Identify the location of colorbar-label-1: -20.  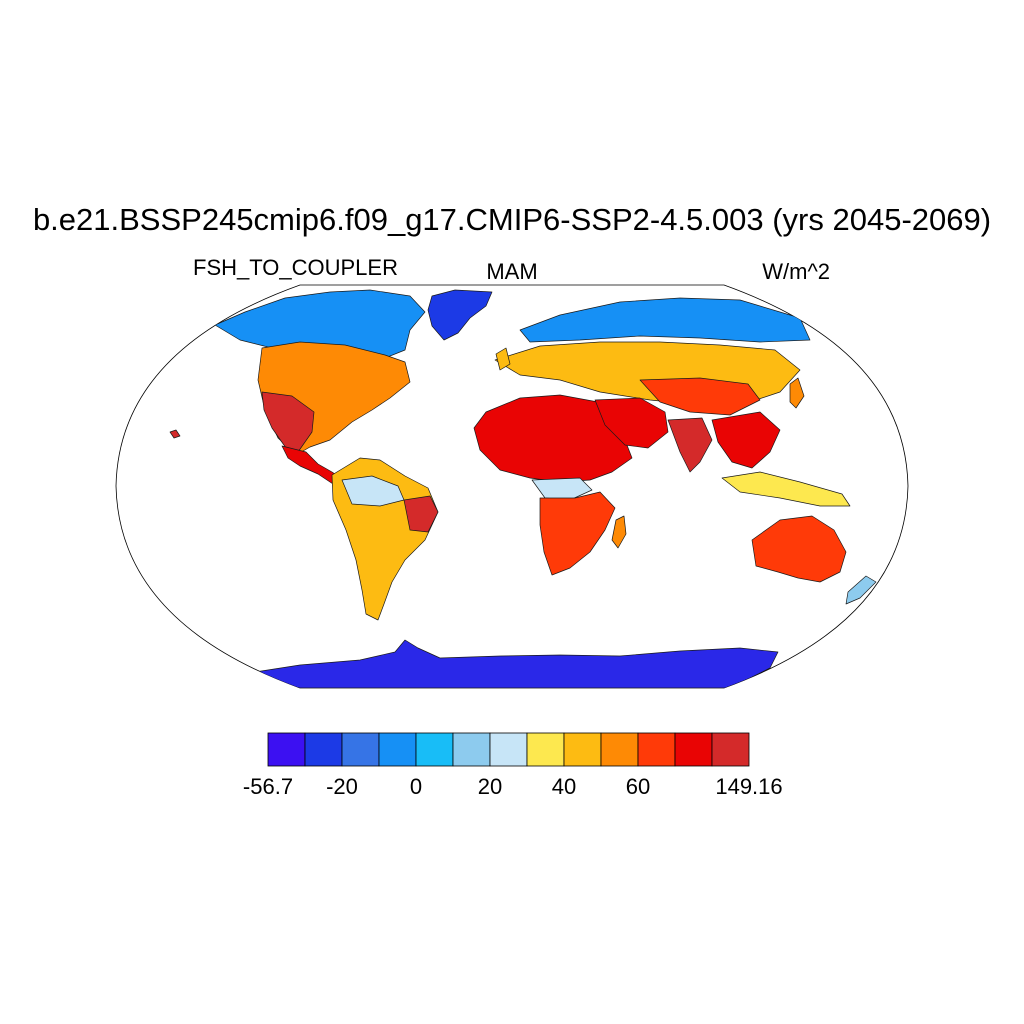
(342, 786).